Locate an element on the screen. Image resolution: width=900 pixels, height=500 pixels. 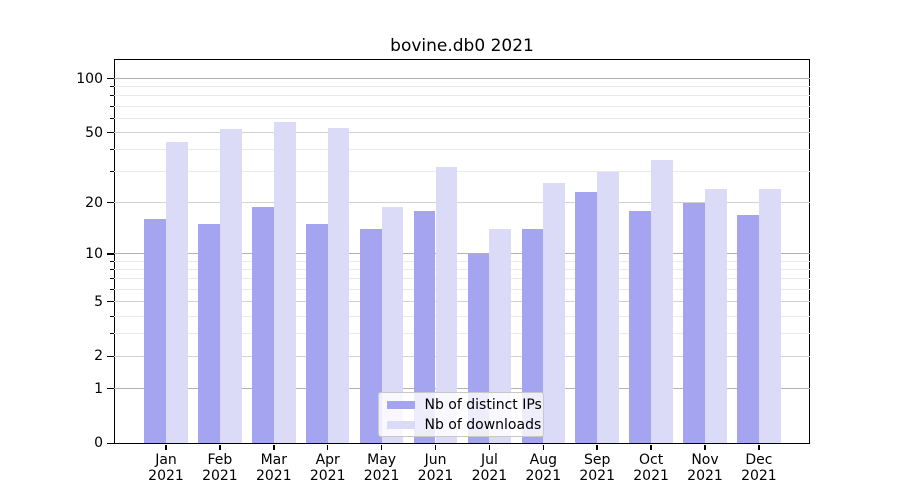
legend-label-downloads: Nb of downloads is located at coordinates (483, 424).